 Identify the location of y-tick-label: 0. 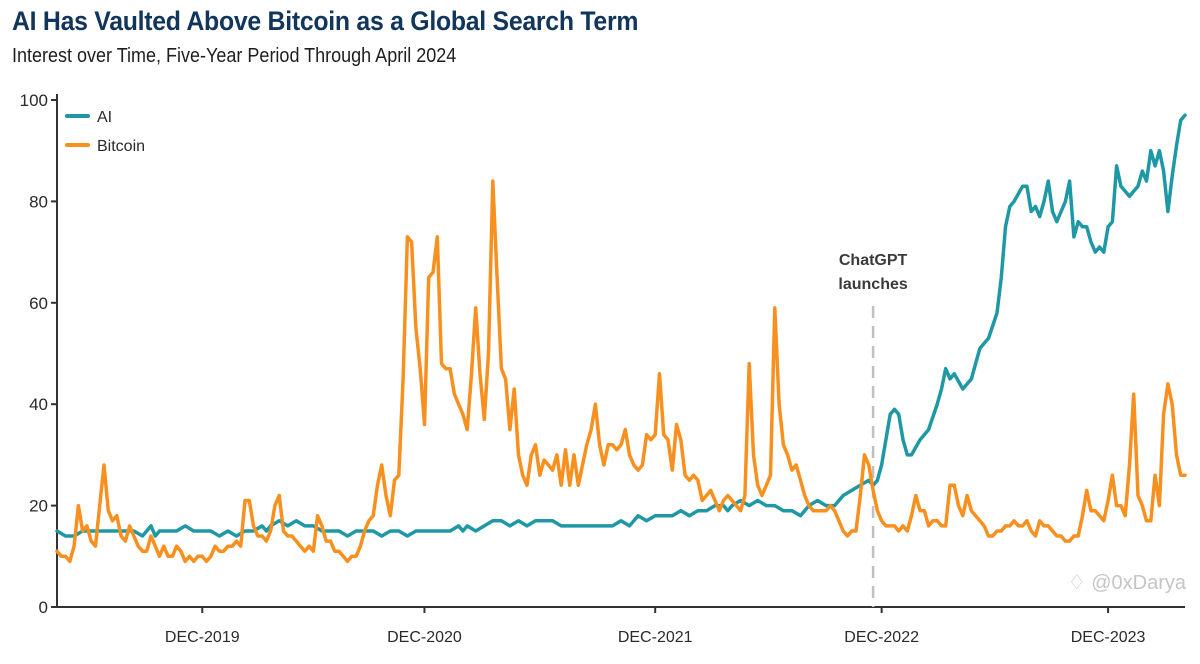
(43, 607).